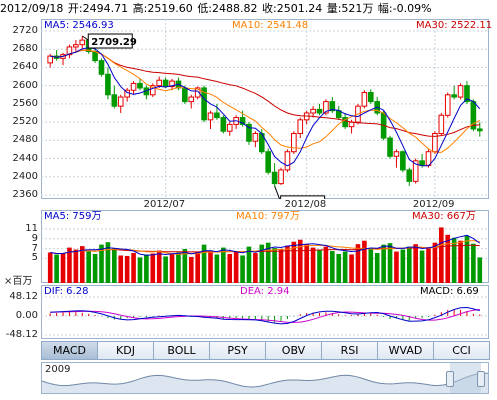 This screenshot has height=400, width=497. I want to click on high-price-marker-leader, so click(85, 38).